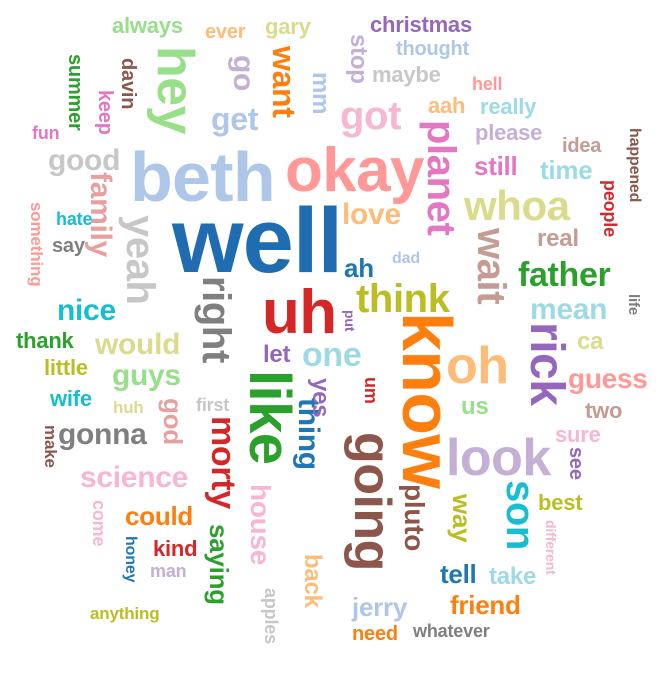  Describe the element at coordinates (312, 581) in the screenshot. I see `word-back: back` at that location.